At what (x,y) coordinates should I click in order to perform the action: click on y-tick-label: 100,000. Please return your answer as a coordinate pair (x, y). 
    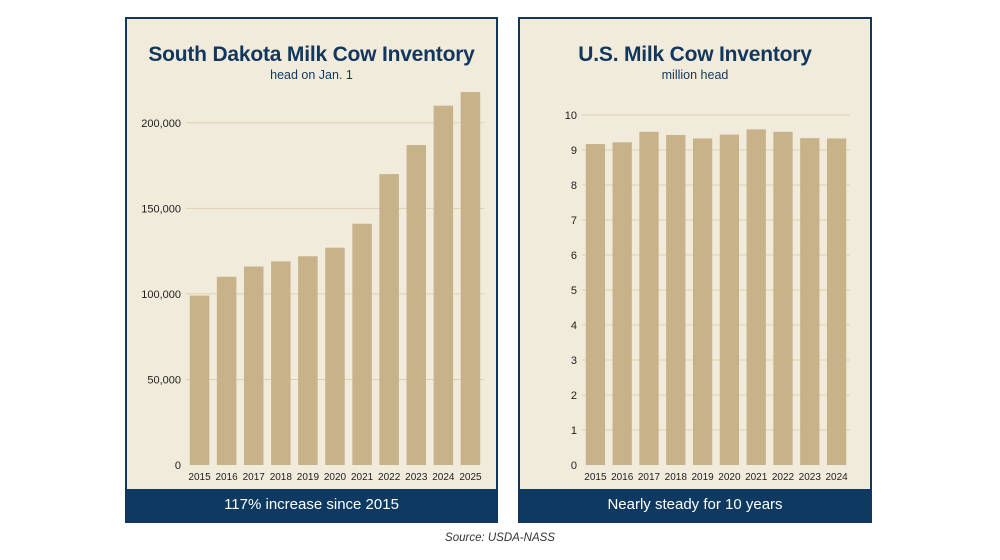
    Looking at the image, I should click on (161, 295).